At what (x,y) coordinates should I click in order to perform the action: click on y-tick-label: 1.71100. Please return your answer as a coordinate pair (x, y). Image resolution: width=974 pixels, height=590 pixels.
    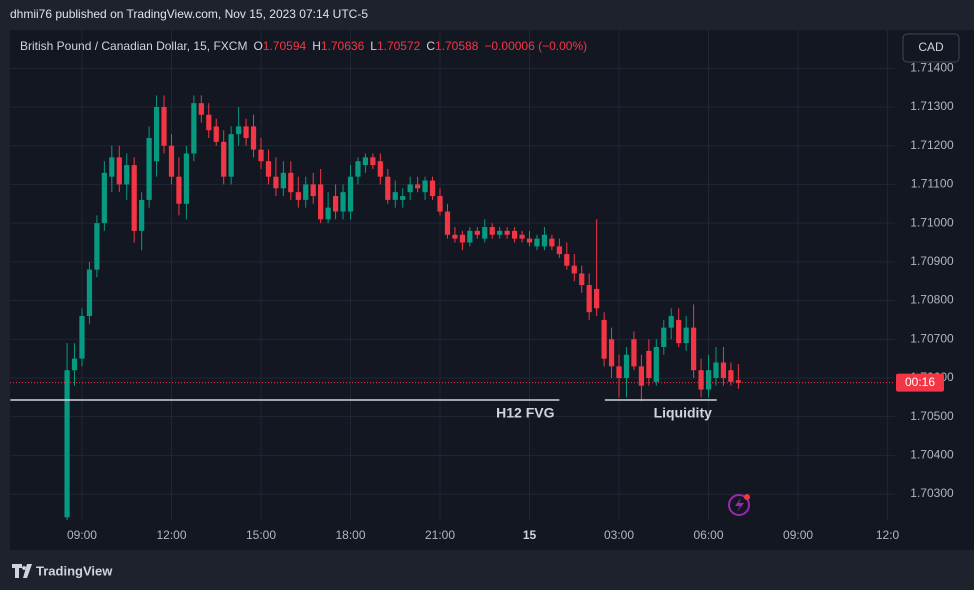
    Looking at the image, I should click on (932, 184).